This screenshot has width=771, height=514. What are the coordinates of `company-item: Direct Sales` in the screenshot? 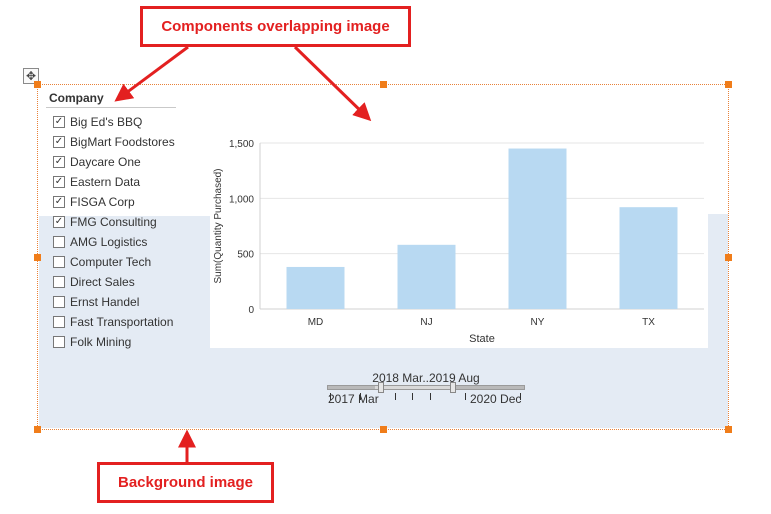 It's located at (113, 282).